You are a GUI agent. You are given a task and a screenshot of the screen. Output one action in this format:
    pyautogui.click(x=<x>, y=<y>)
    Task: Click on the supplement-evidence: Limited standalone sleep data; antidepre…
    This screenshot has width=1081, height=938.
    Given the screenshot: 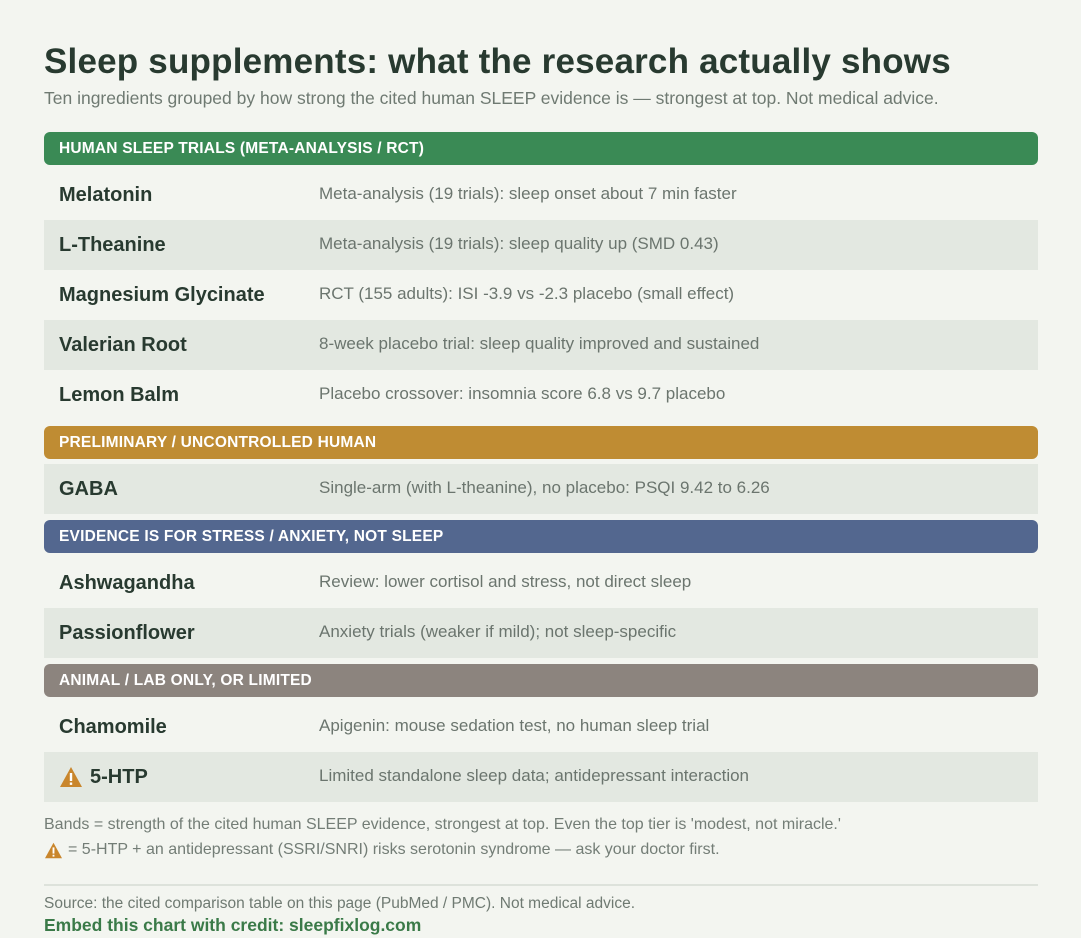 What is the action you would take?
    pyautogui.click(x=534, y=775)
    